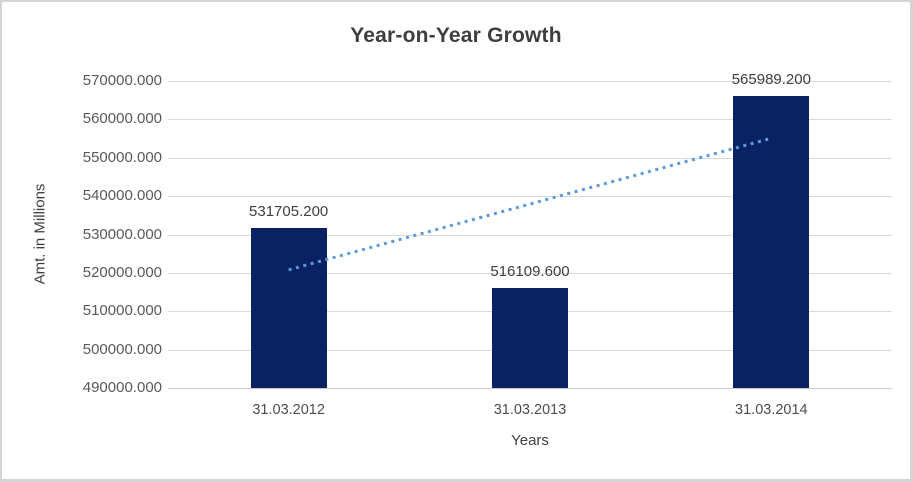 The image size is (913, 482). Describe the element at coordinates (122, 311) in the screenshot. I see `y-tick-label: 510000.000` at that location.